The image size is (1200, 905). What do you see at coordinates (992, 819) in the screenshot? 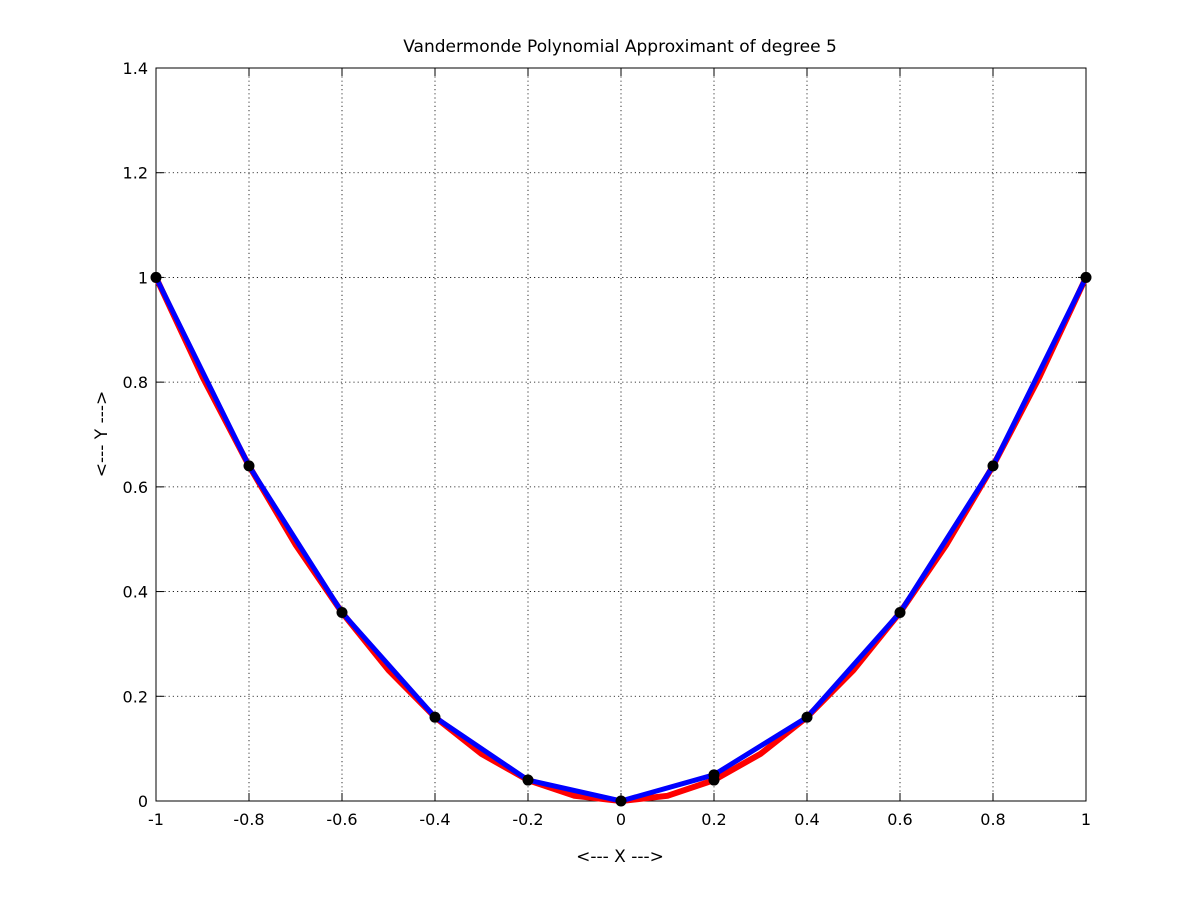
I see `x-tick-label: 0.8` at bounding box center [992, 819].